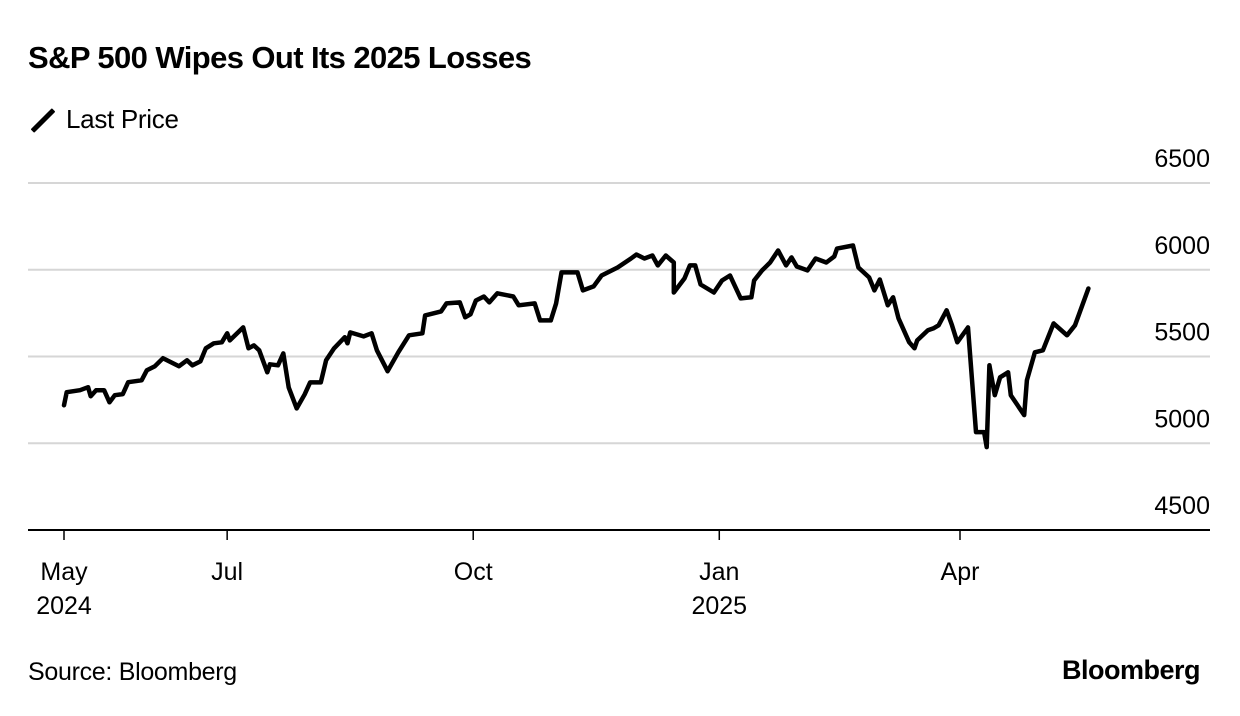 The height and width of the screenshot is (716, 1240). Describe the element at coordinates (1131, 670) in the screenshot. I see `bloomberg-logo: Bloomberg` at that location.